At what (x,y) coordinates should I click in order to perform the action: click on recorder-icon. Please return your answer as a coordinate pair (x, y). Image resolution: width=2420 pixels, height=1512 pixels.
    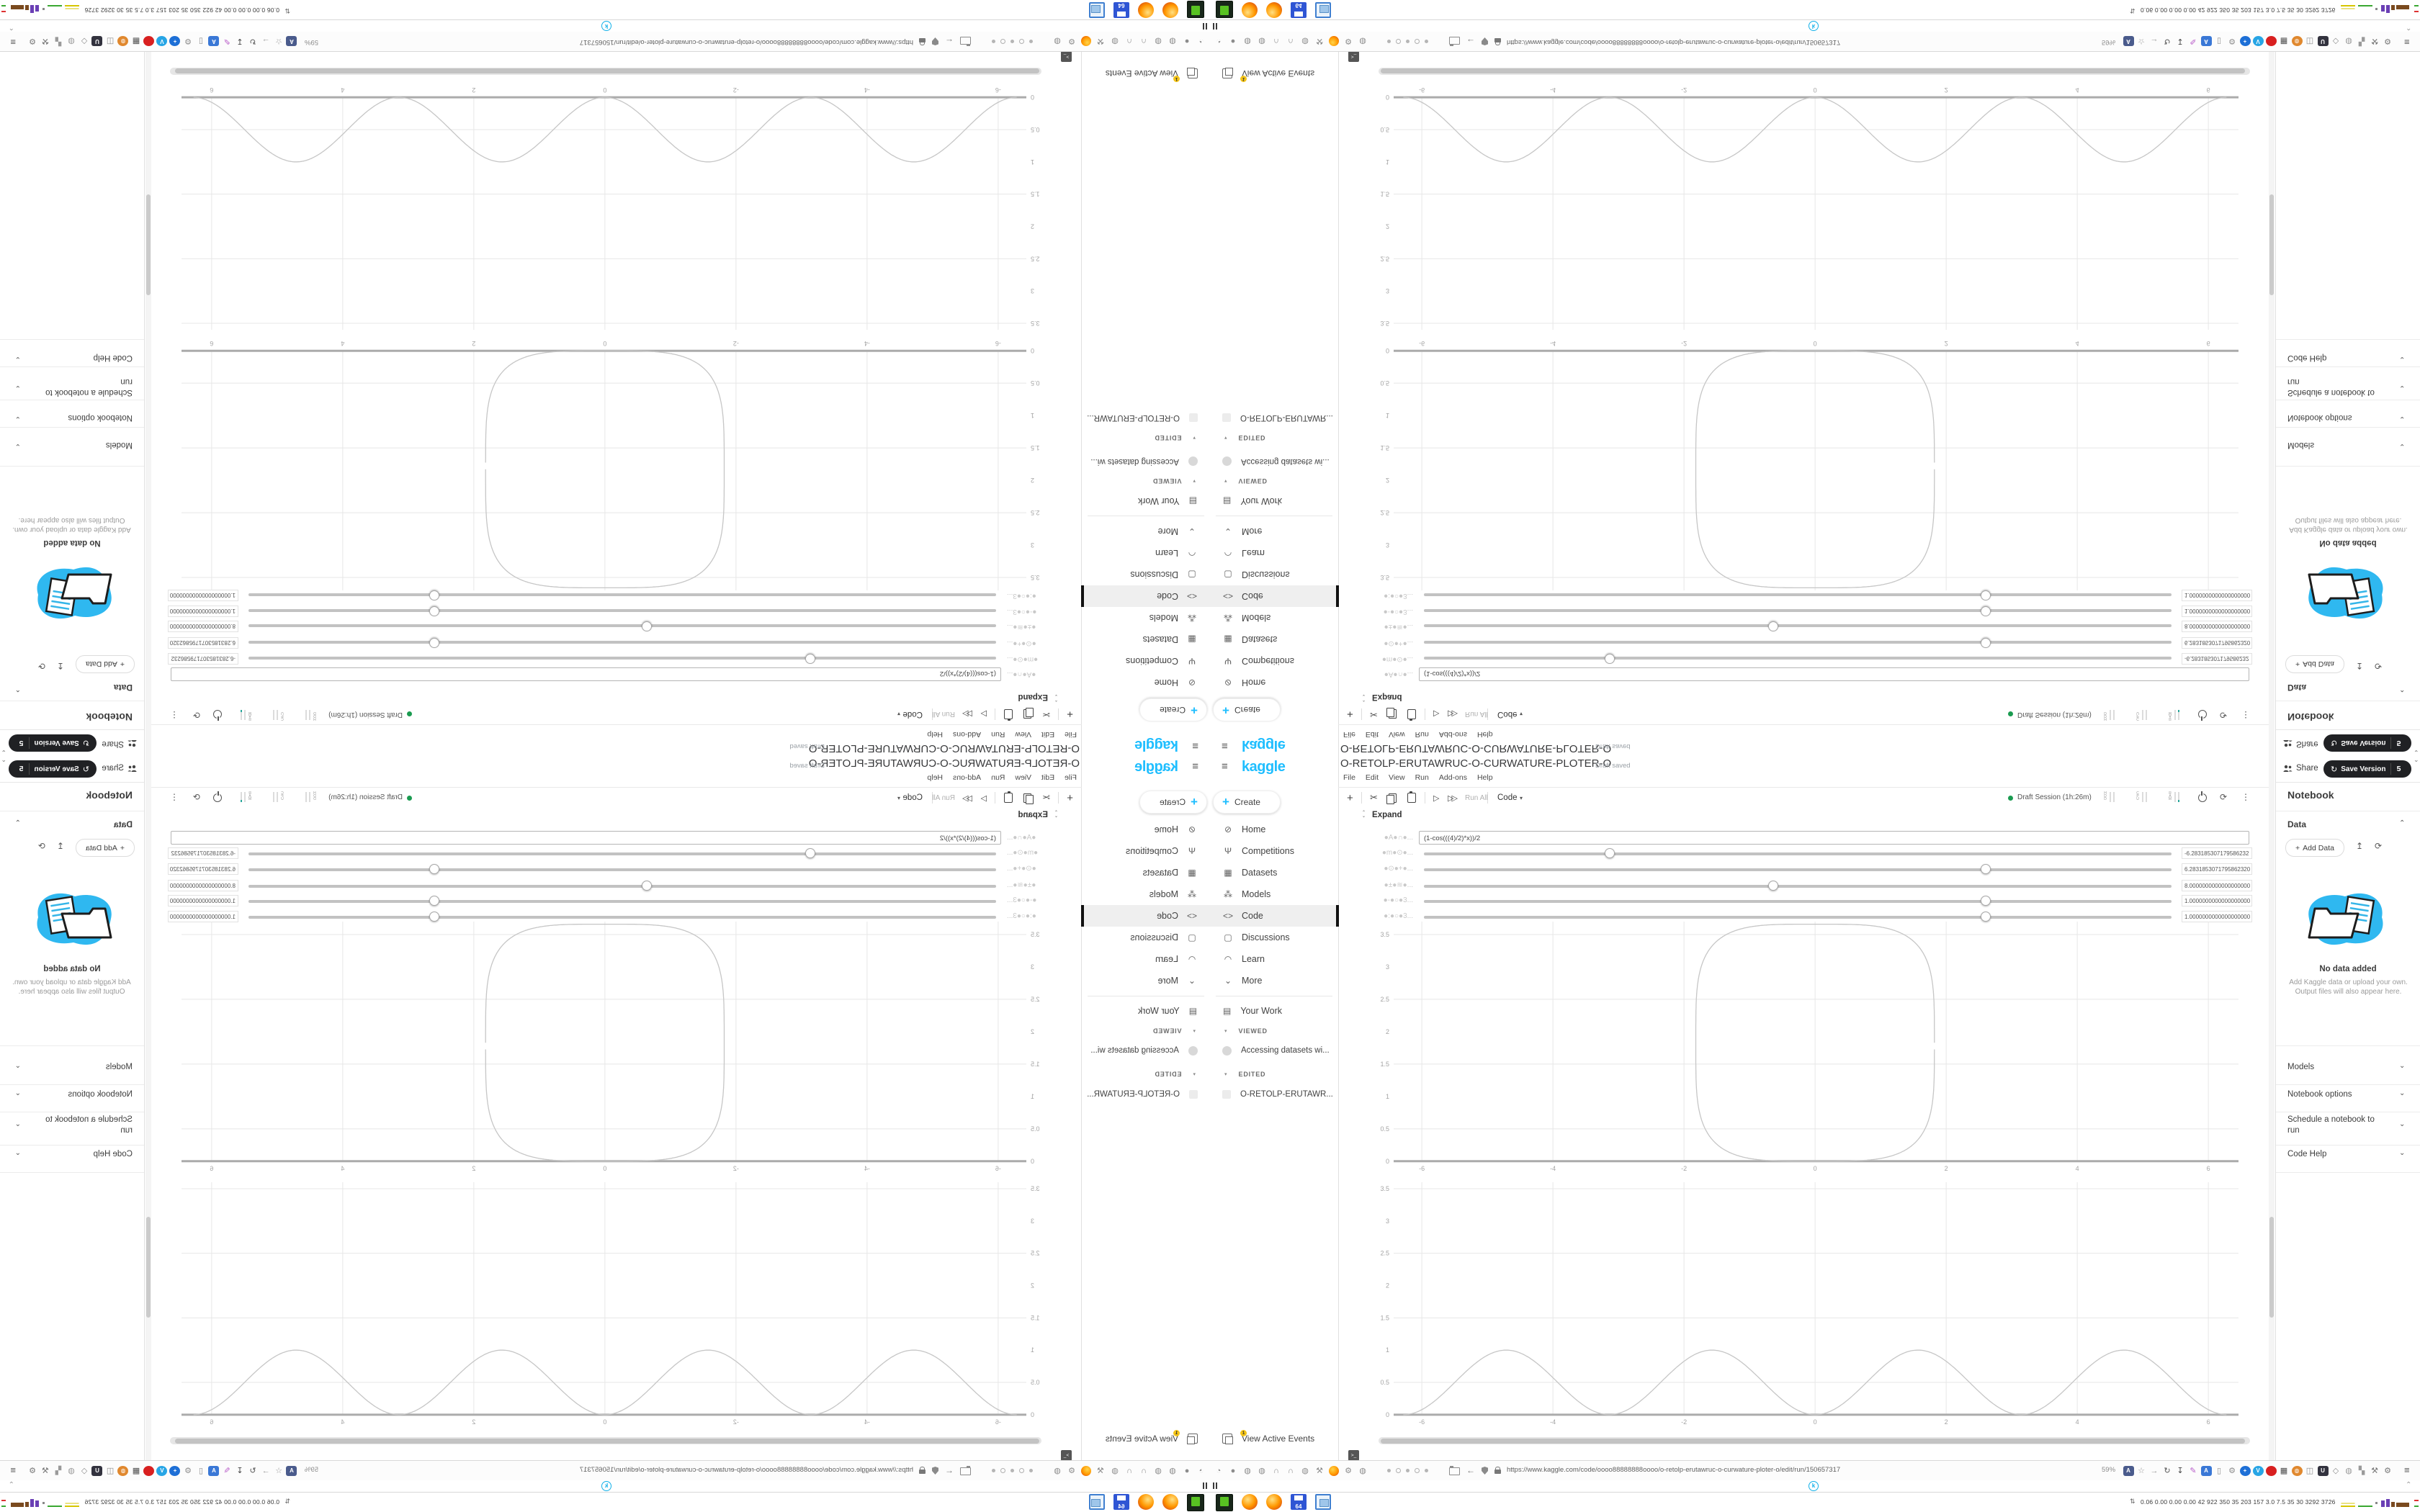
    Looking at the image, I should click on (2271, 41).